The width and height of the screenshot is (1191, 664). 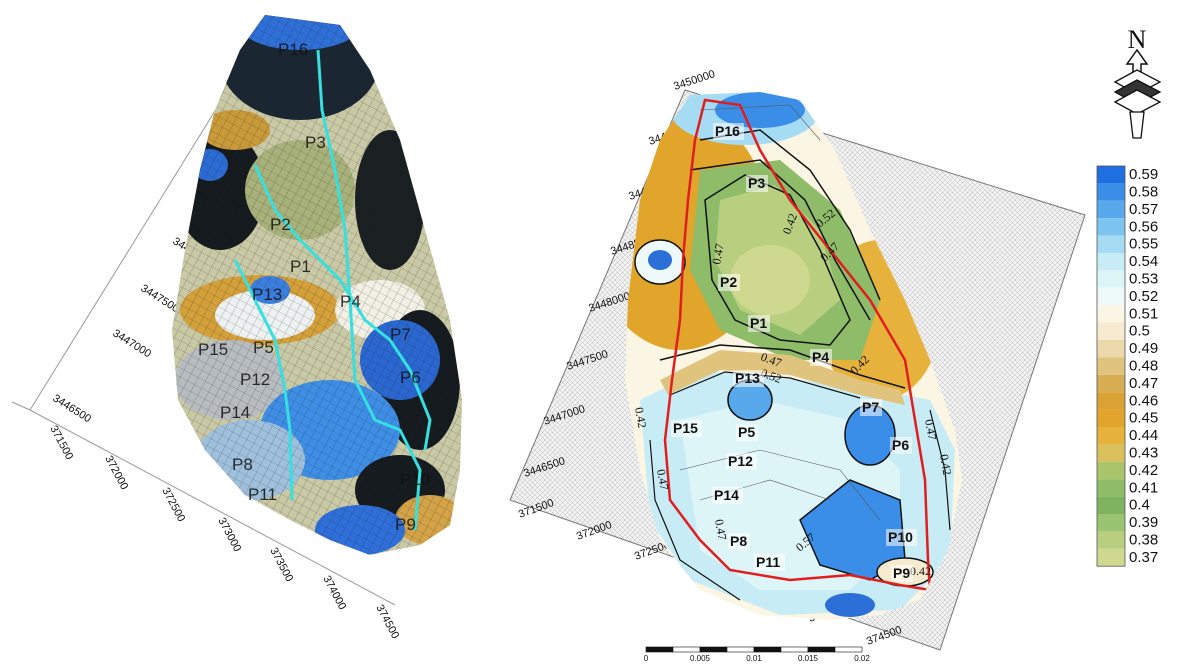 What do you see at coordinates (116, 473) in the screenshot?
I see `easting-tick-label: 372000` at bounding box center [116, 473].